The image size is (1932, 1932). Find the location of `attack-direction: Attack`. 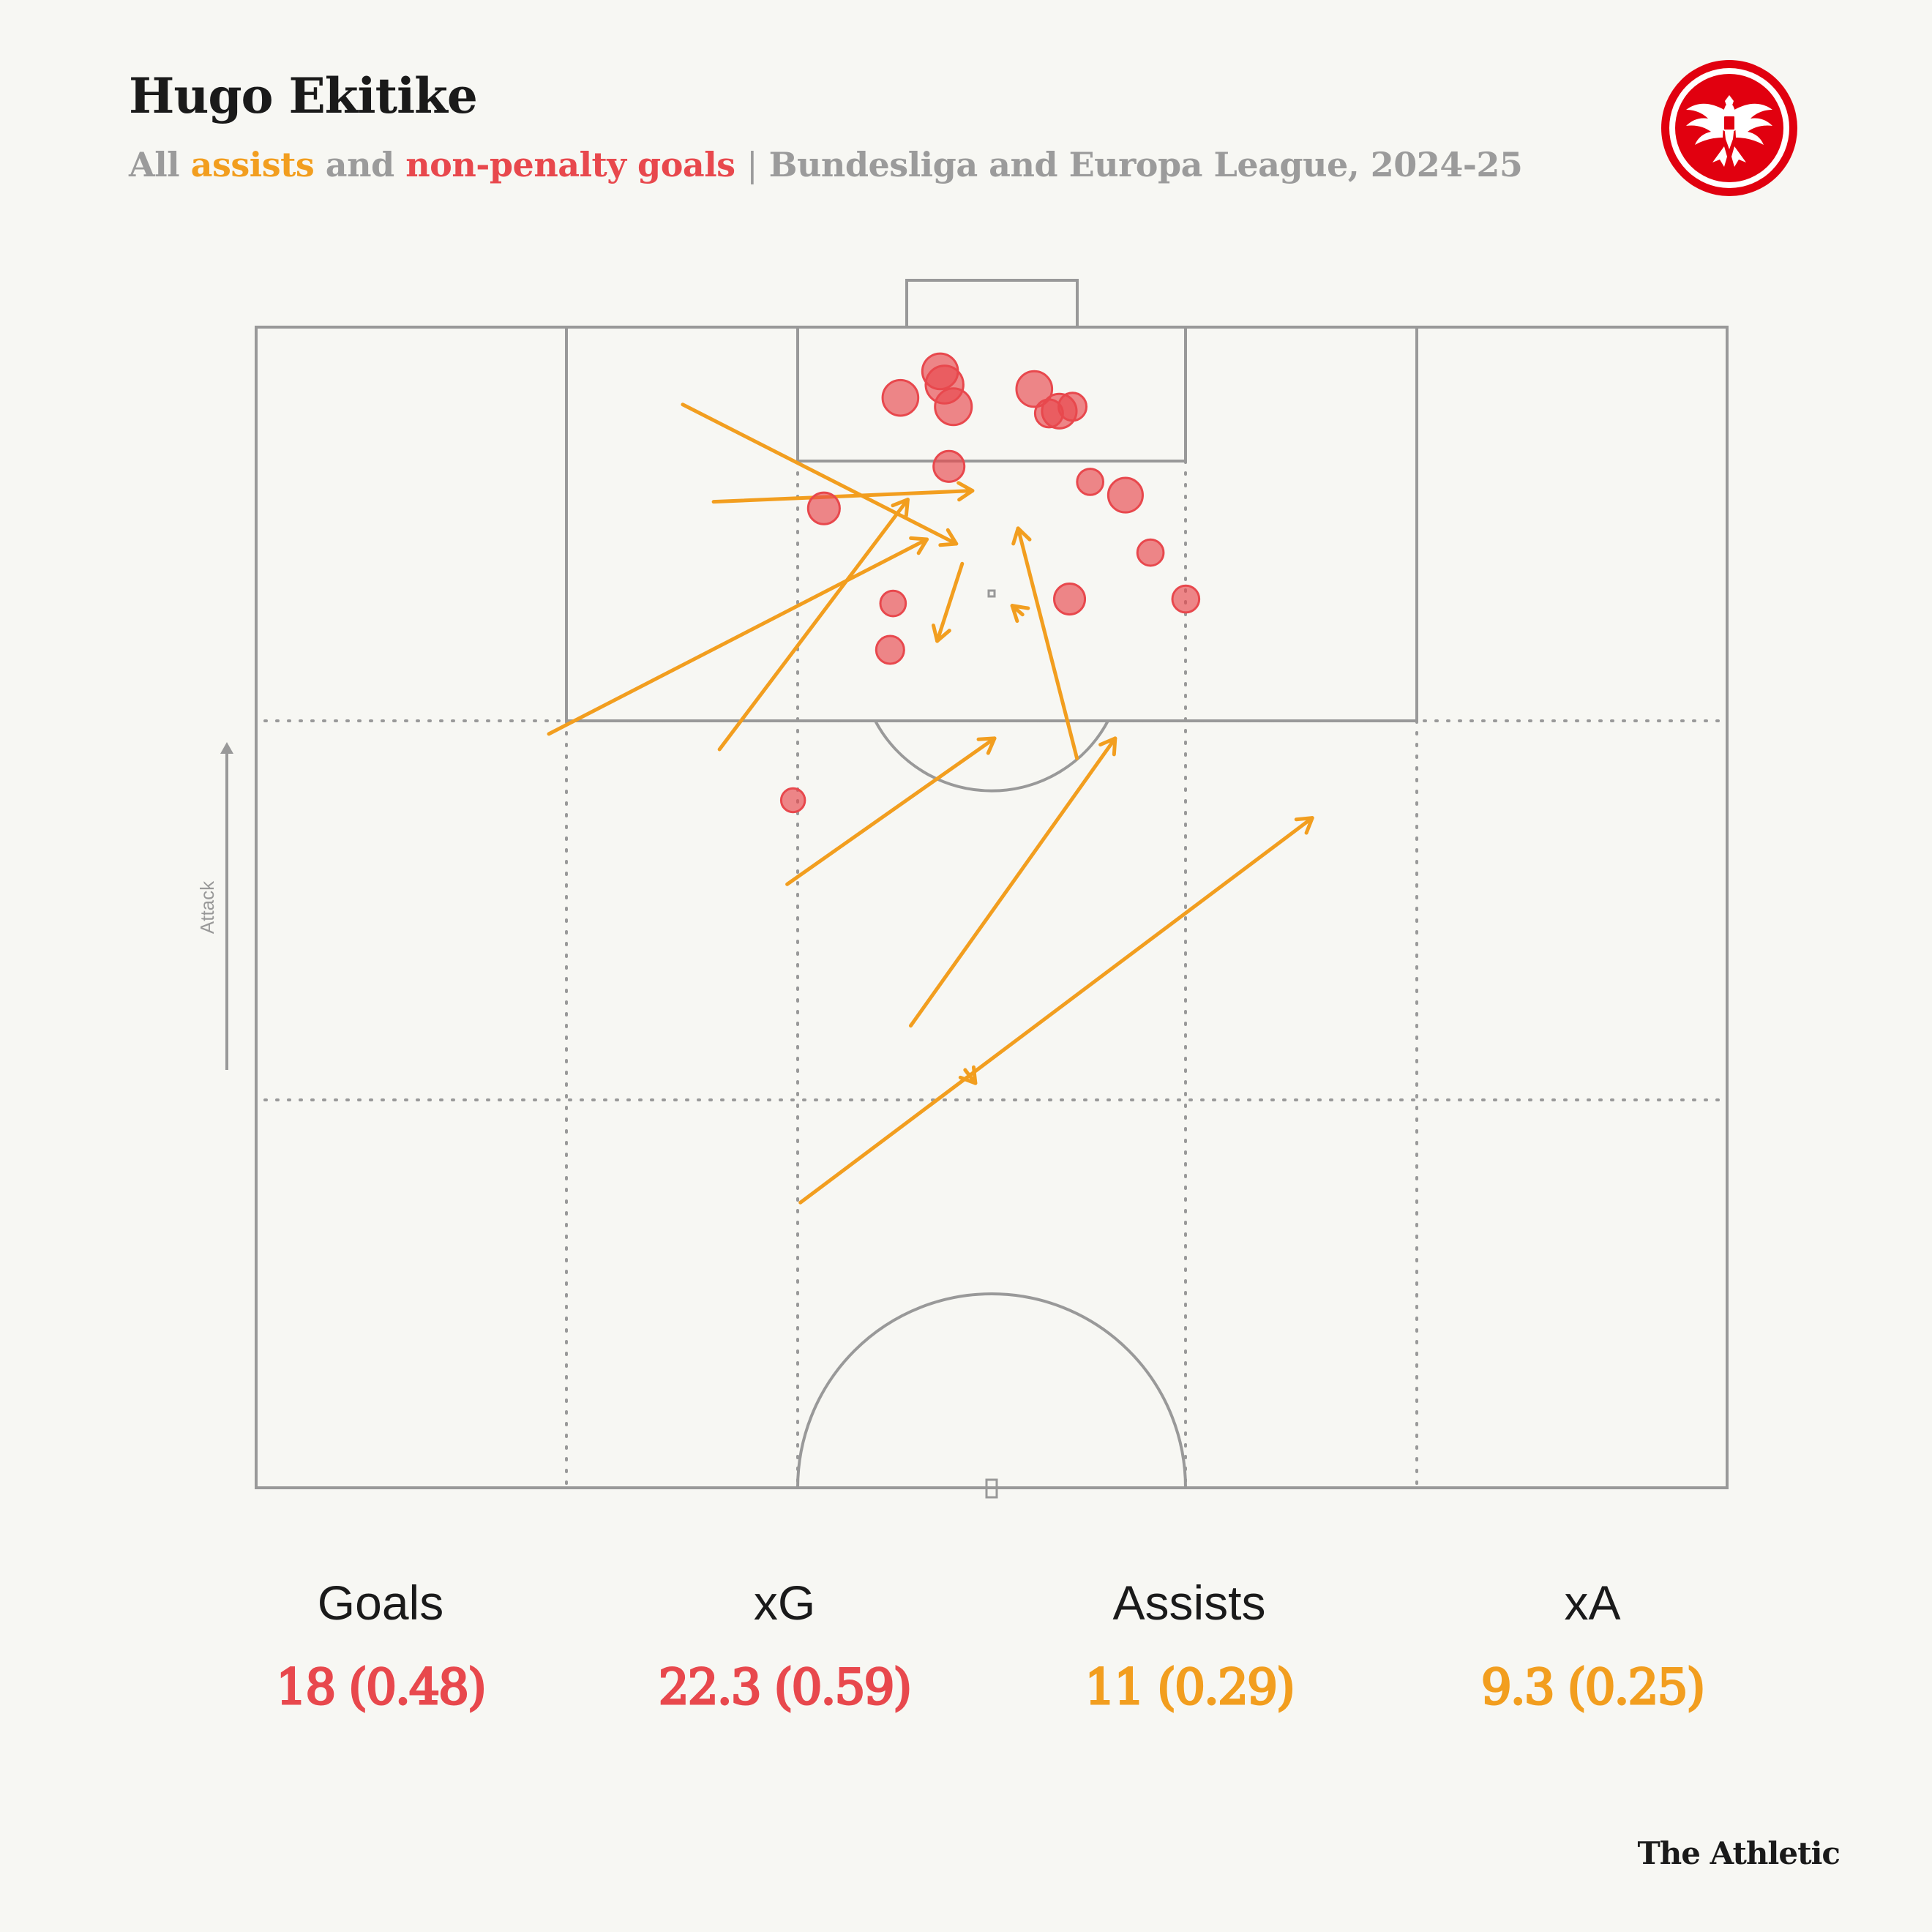

attack-direction: Attack is located at coordinates (214, 906).